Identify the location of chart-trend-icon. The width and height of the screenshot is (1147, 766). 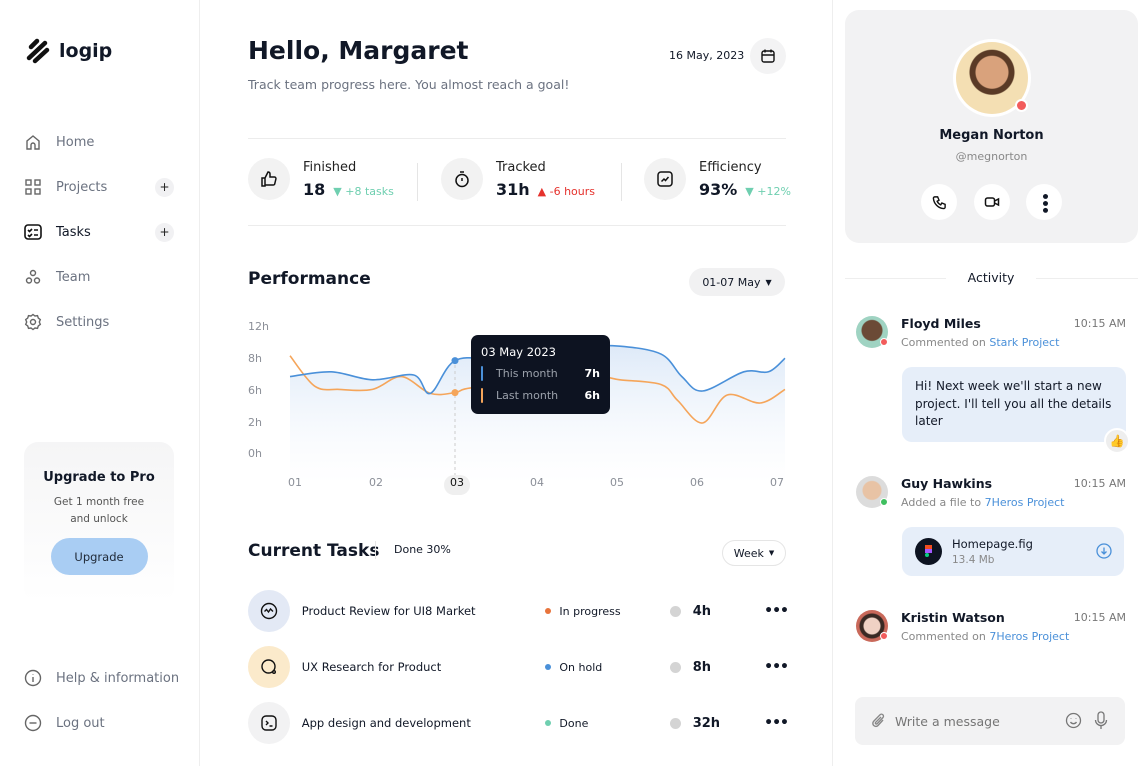
(665, 179).